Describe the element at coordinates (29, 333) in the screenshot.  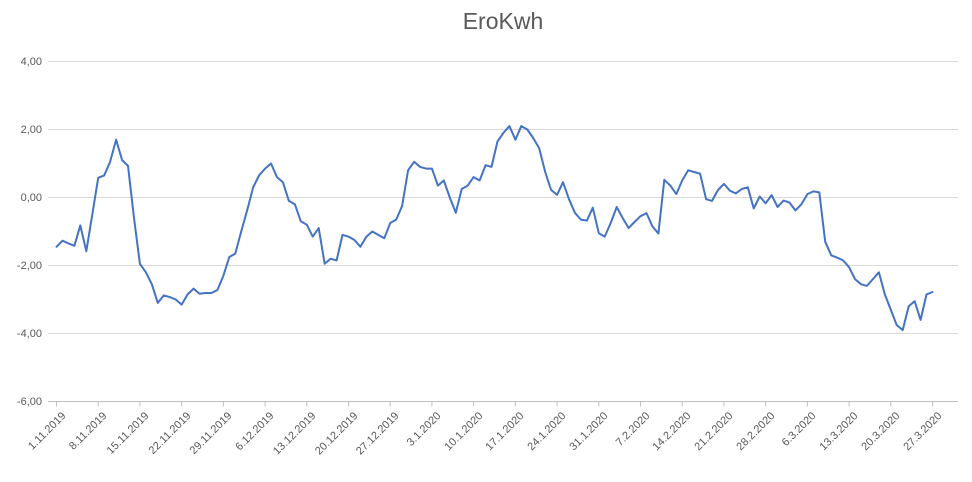
I see `y-axis-label: -4,00` at that location.